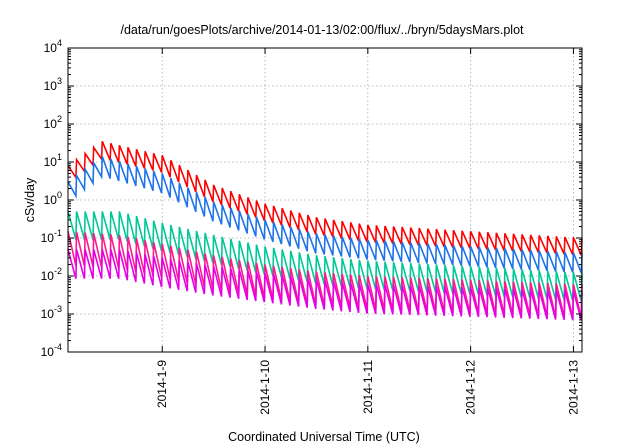 The height and width of the screenshot is (448, 640). What do you see at coordinates (471, 387) in the screenshot?
I see `x-tick-label: 2014-1-12` at bounding box center [471, 387].